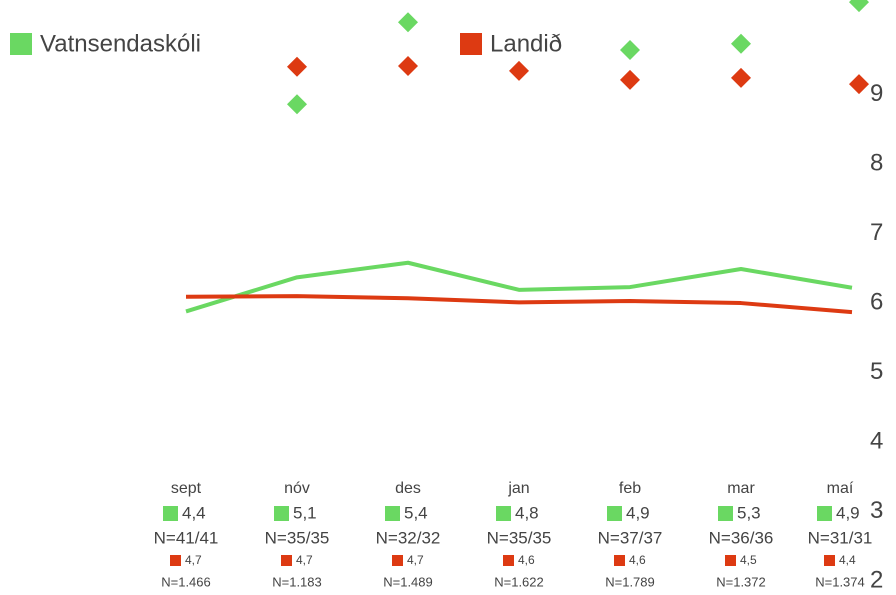 The image size is (896, 595). Describe the element at coordinates (840, 537) in the screenshot. I see `school-n: N=31/31` at that location.